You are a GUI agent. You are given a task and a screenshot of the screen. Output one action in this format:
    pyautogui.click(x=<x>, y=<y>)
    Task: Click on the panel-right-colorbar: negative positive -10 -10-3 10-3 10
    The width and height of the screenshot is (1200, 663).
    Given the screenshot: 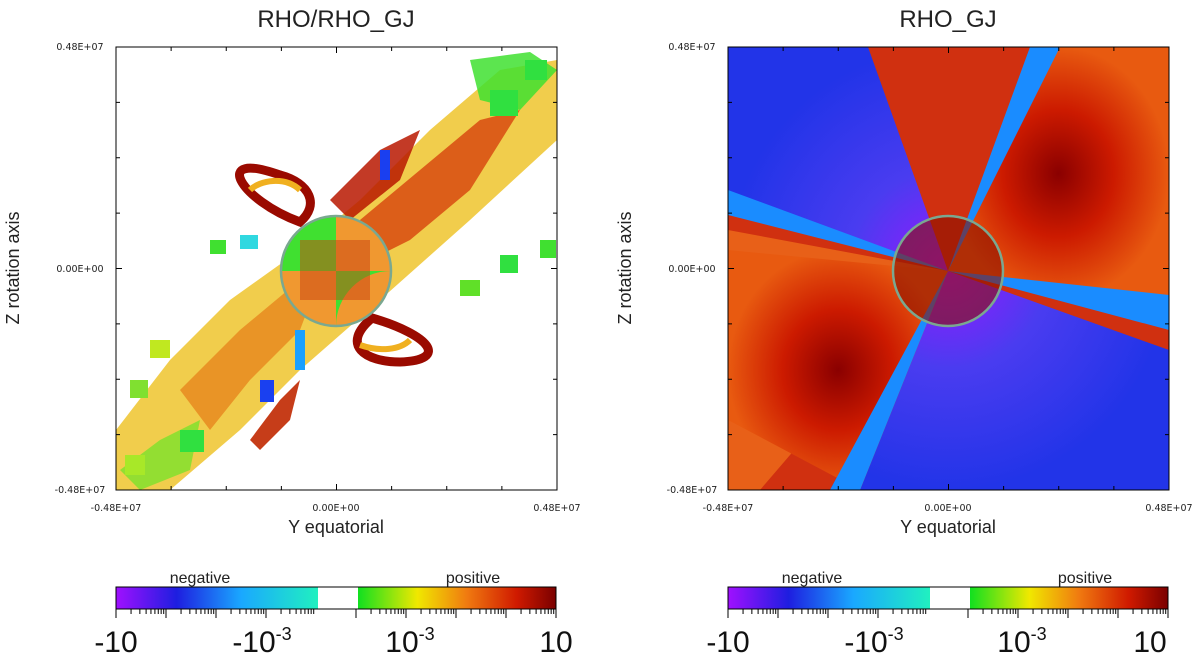 What is the action you would take?
    pyautogui.click(x=937, y=614)
    